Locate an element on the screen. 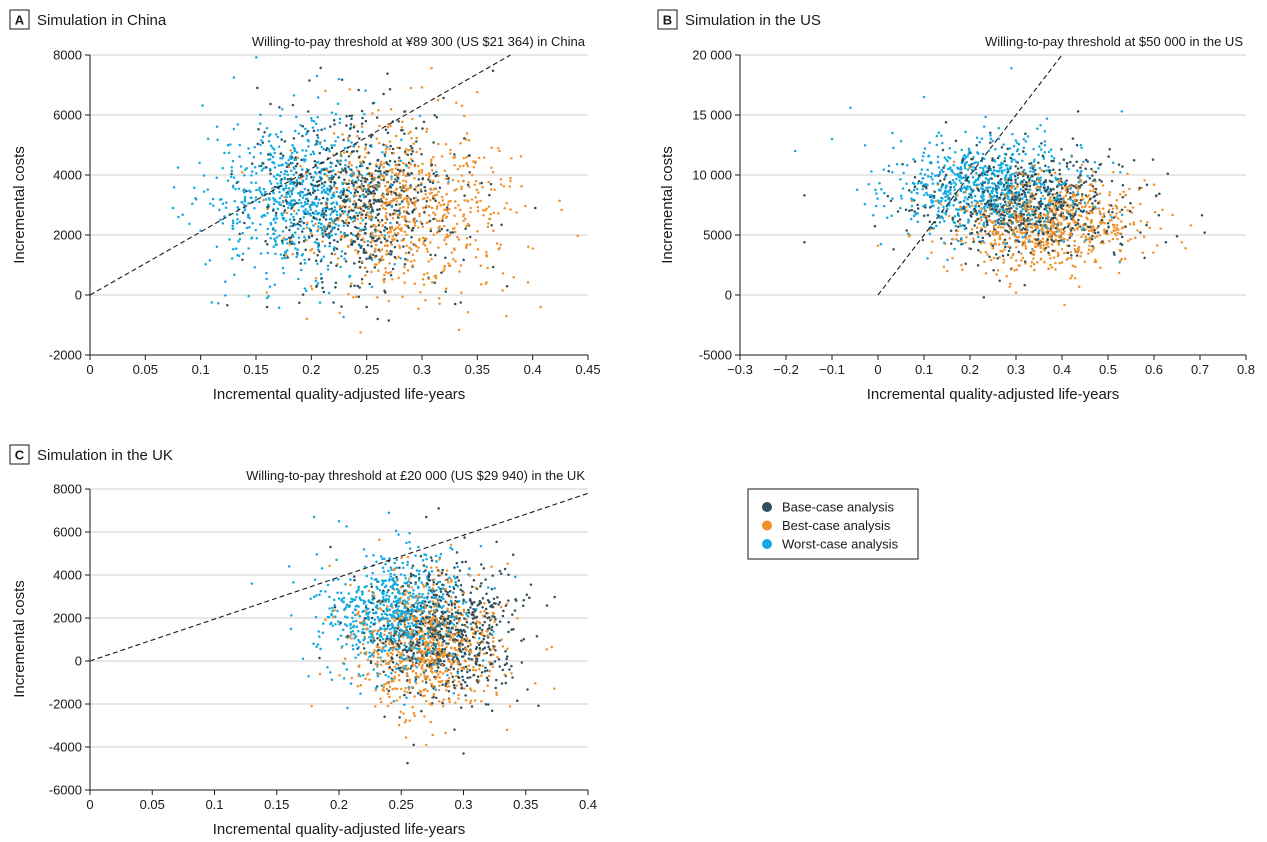  y-tick-label: 6000 is located at coordinates (67, 115).